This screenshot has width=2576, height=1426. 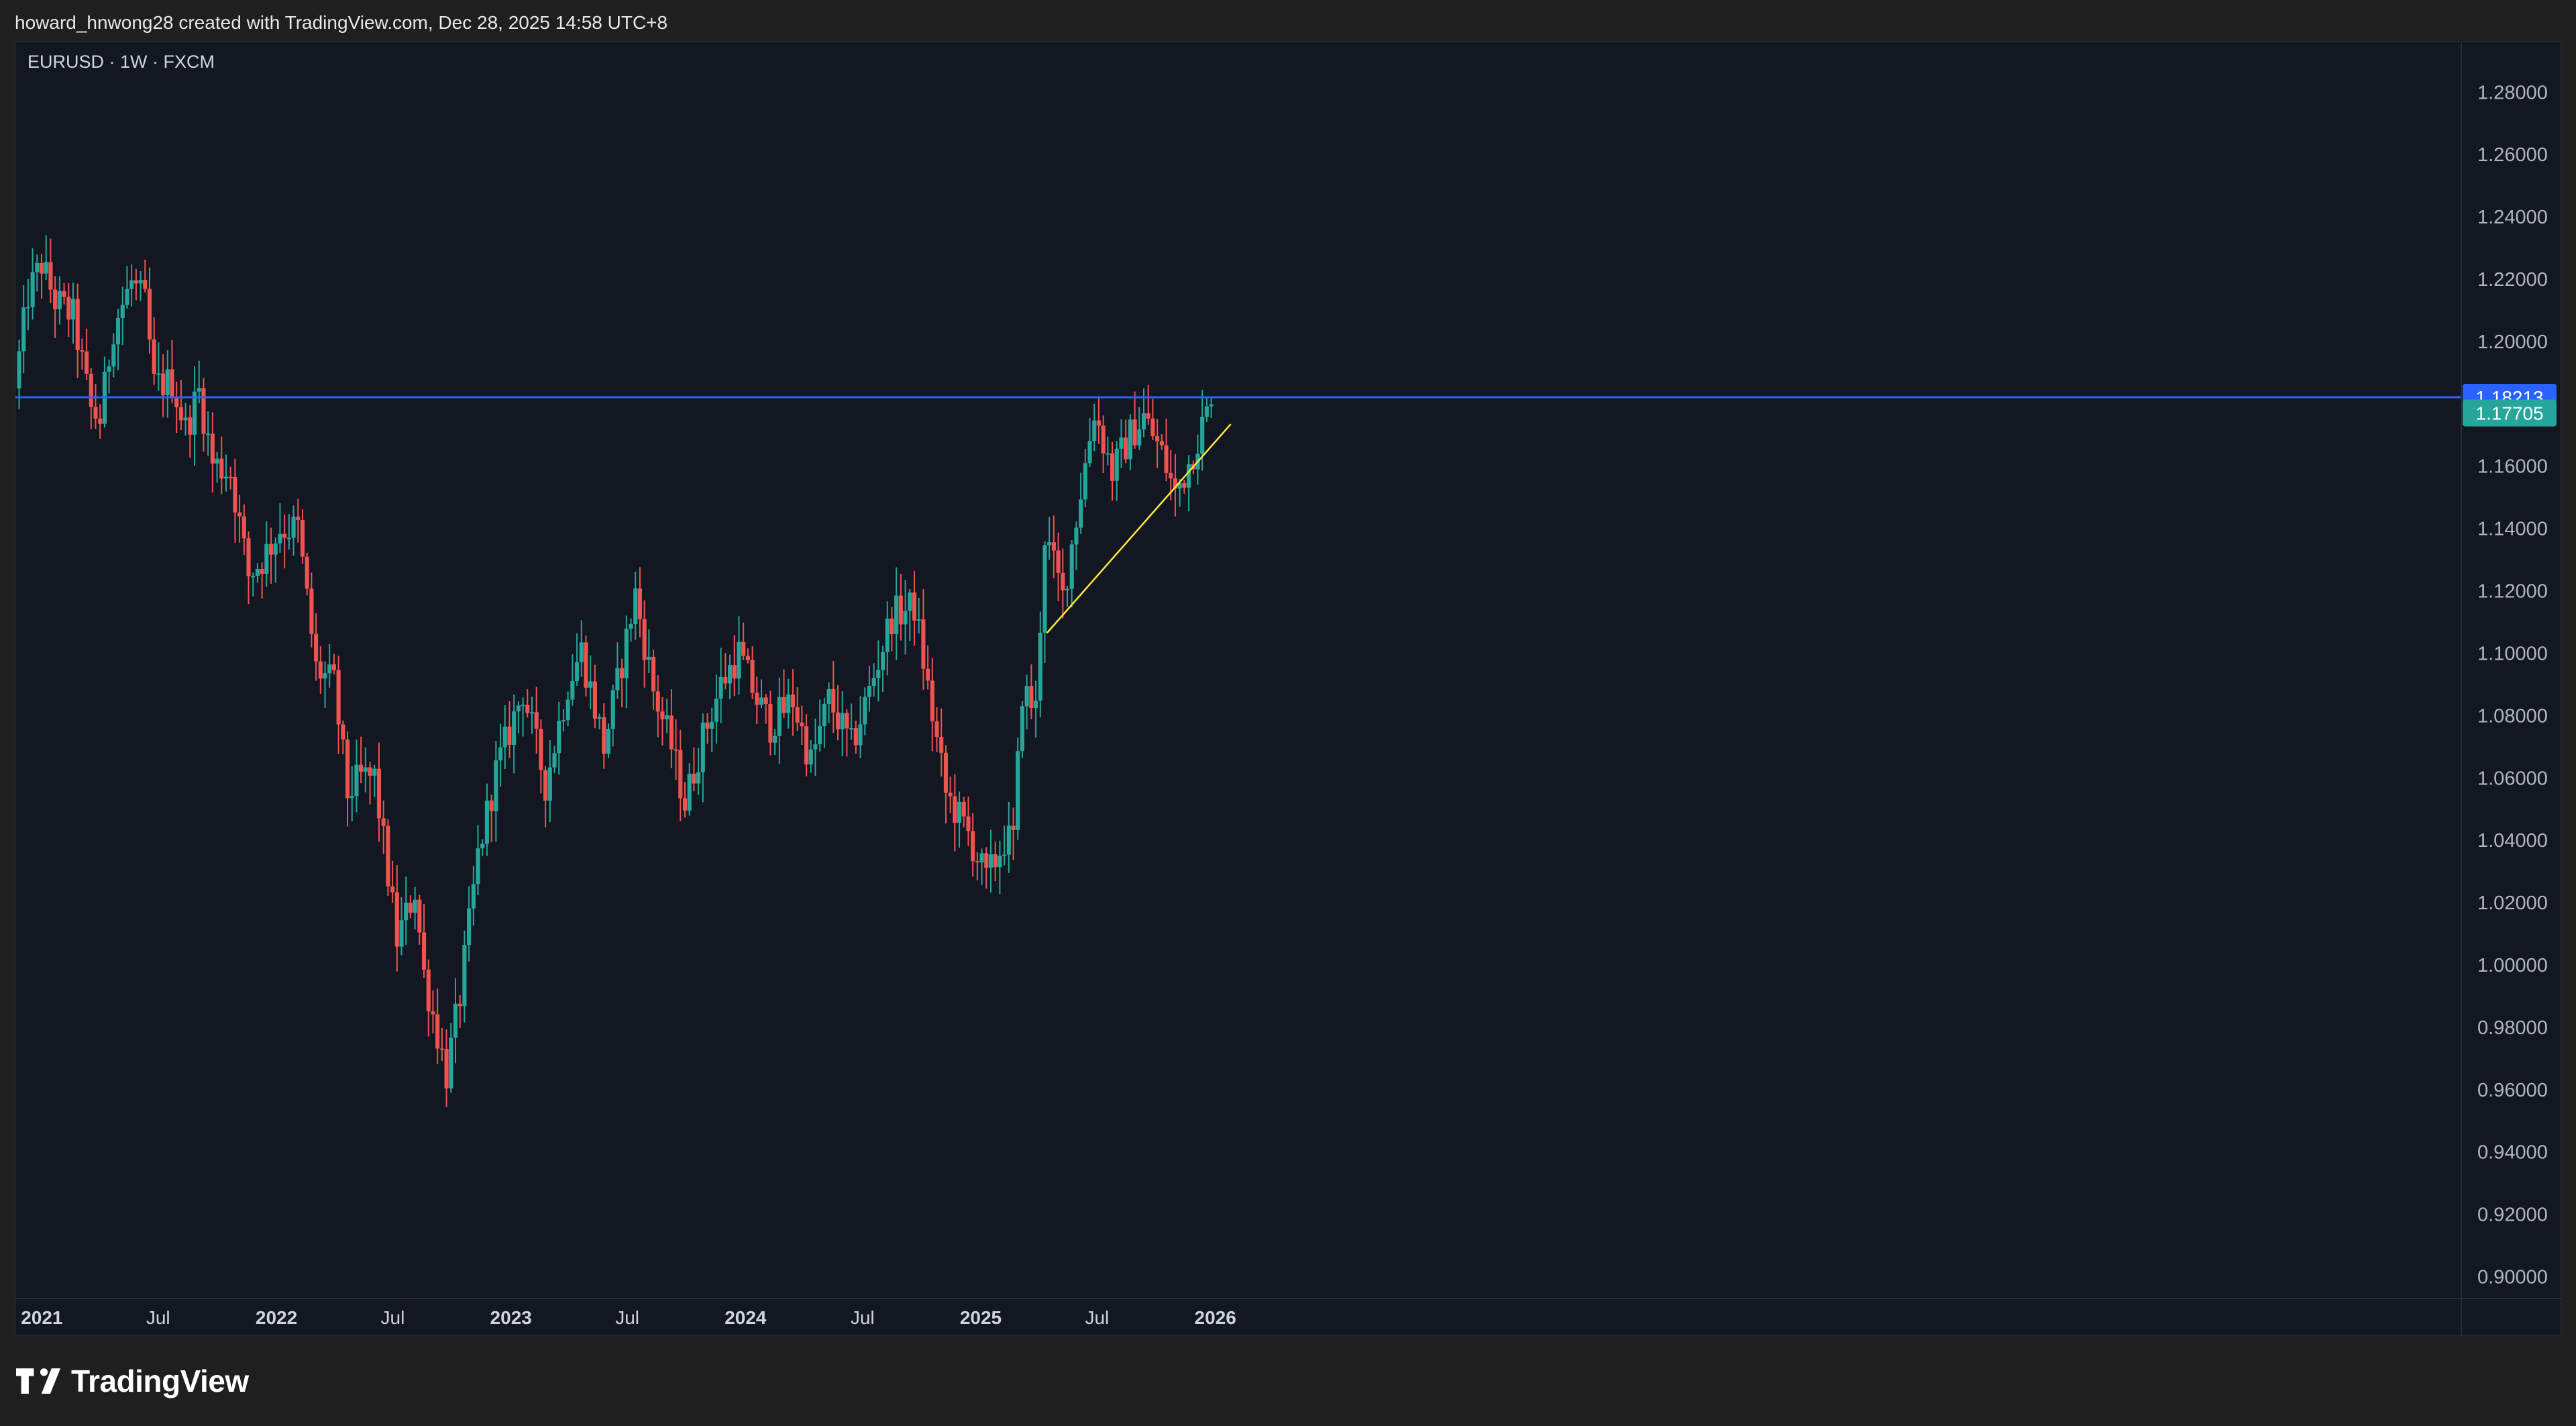 What do you see at coordinates (2512, 280) in the screenshot?
I see `price-tick-label: 1.22000` at bounding box center [2512, 280].